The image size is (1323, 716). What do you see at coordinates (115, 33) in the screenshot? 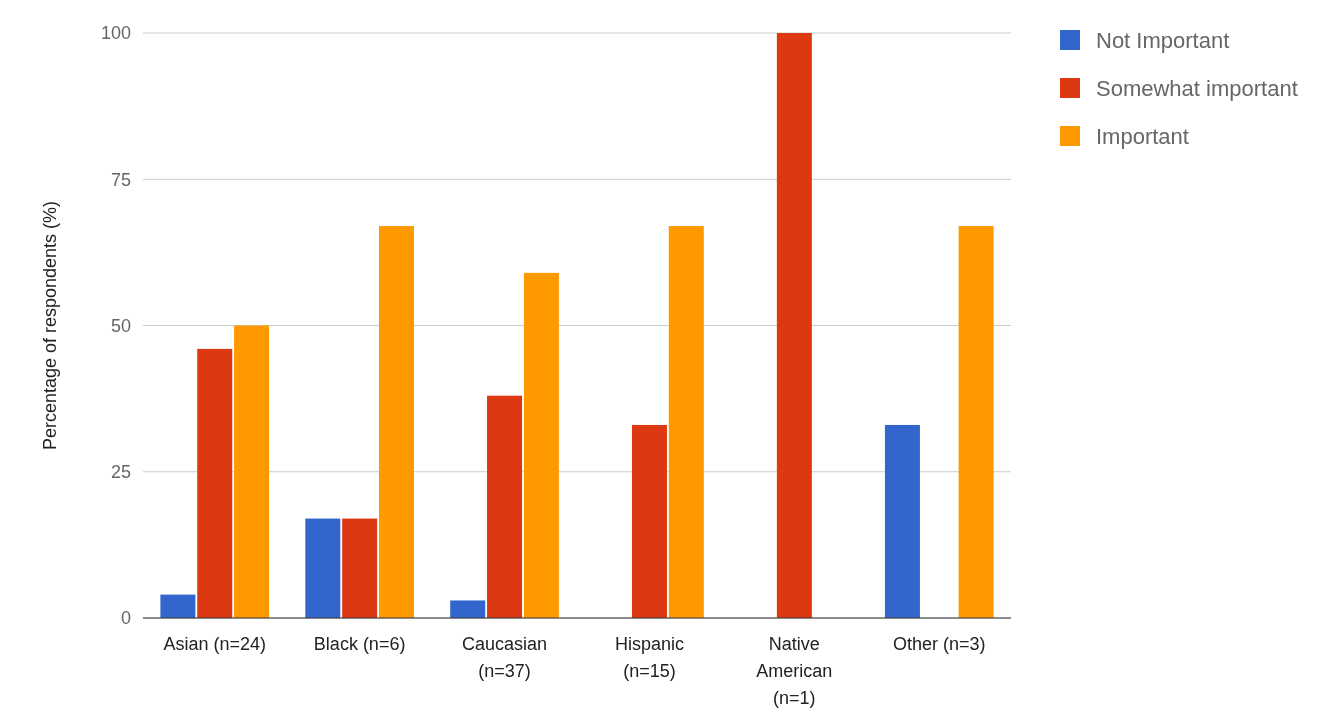
I see `y-tick-label: 100` at bounding box center [115, 33].